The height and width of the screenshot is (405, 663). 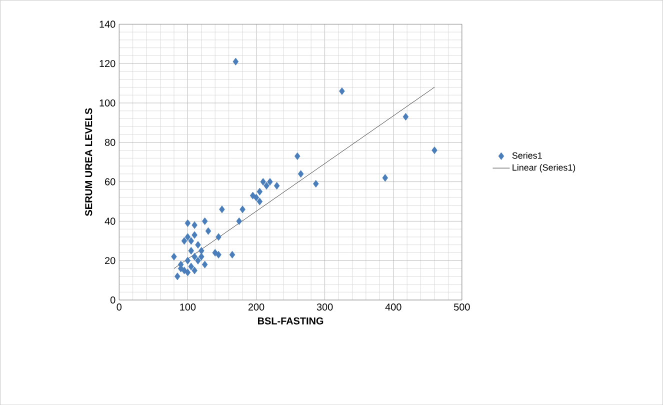 I want to click on y-tick-label: 40, so click(x=110, y=221).